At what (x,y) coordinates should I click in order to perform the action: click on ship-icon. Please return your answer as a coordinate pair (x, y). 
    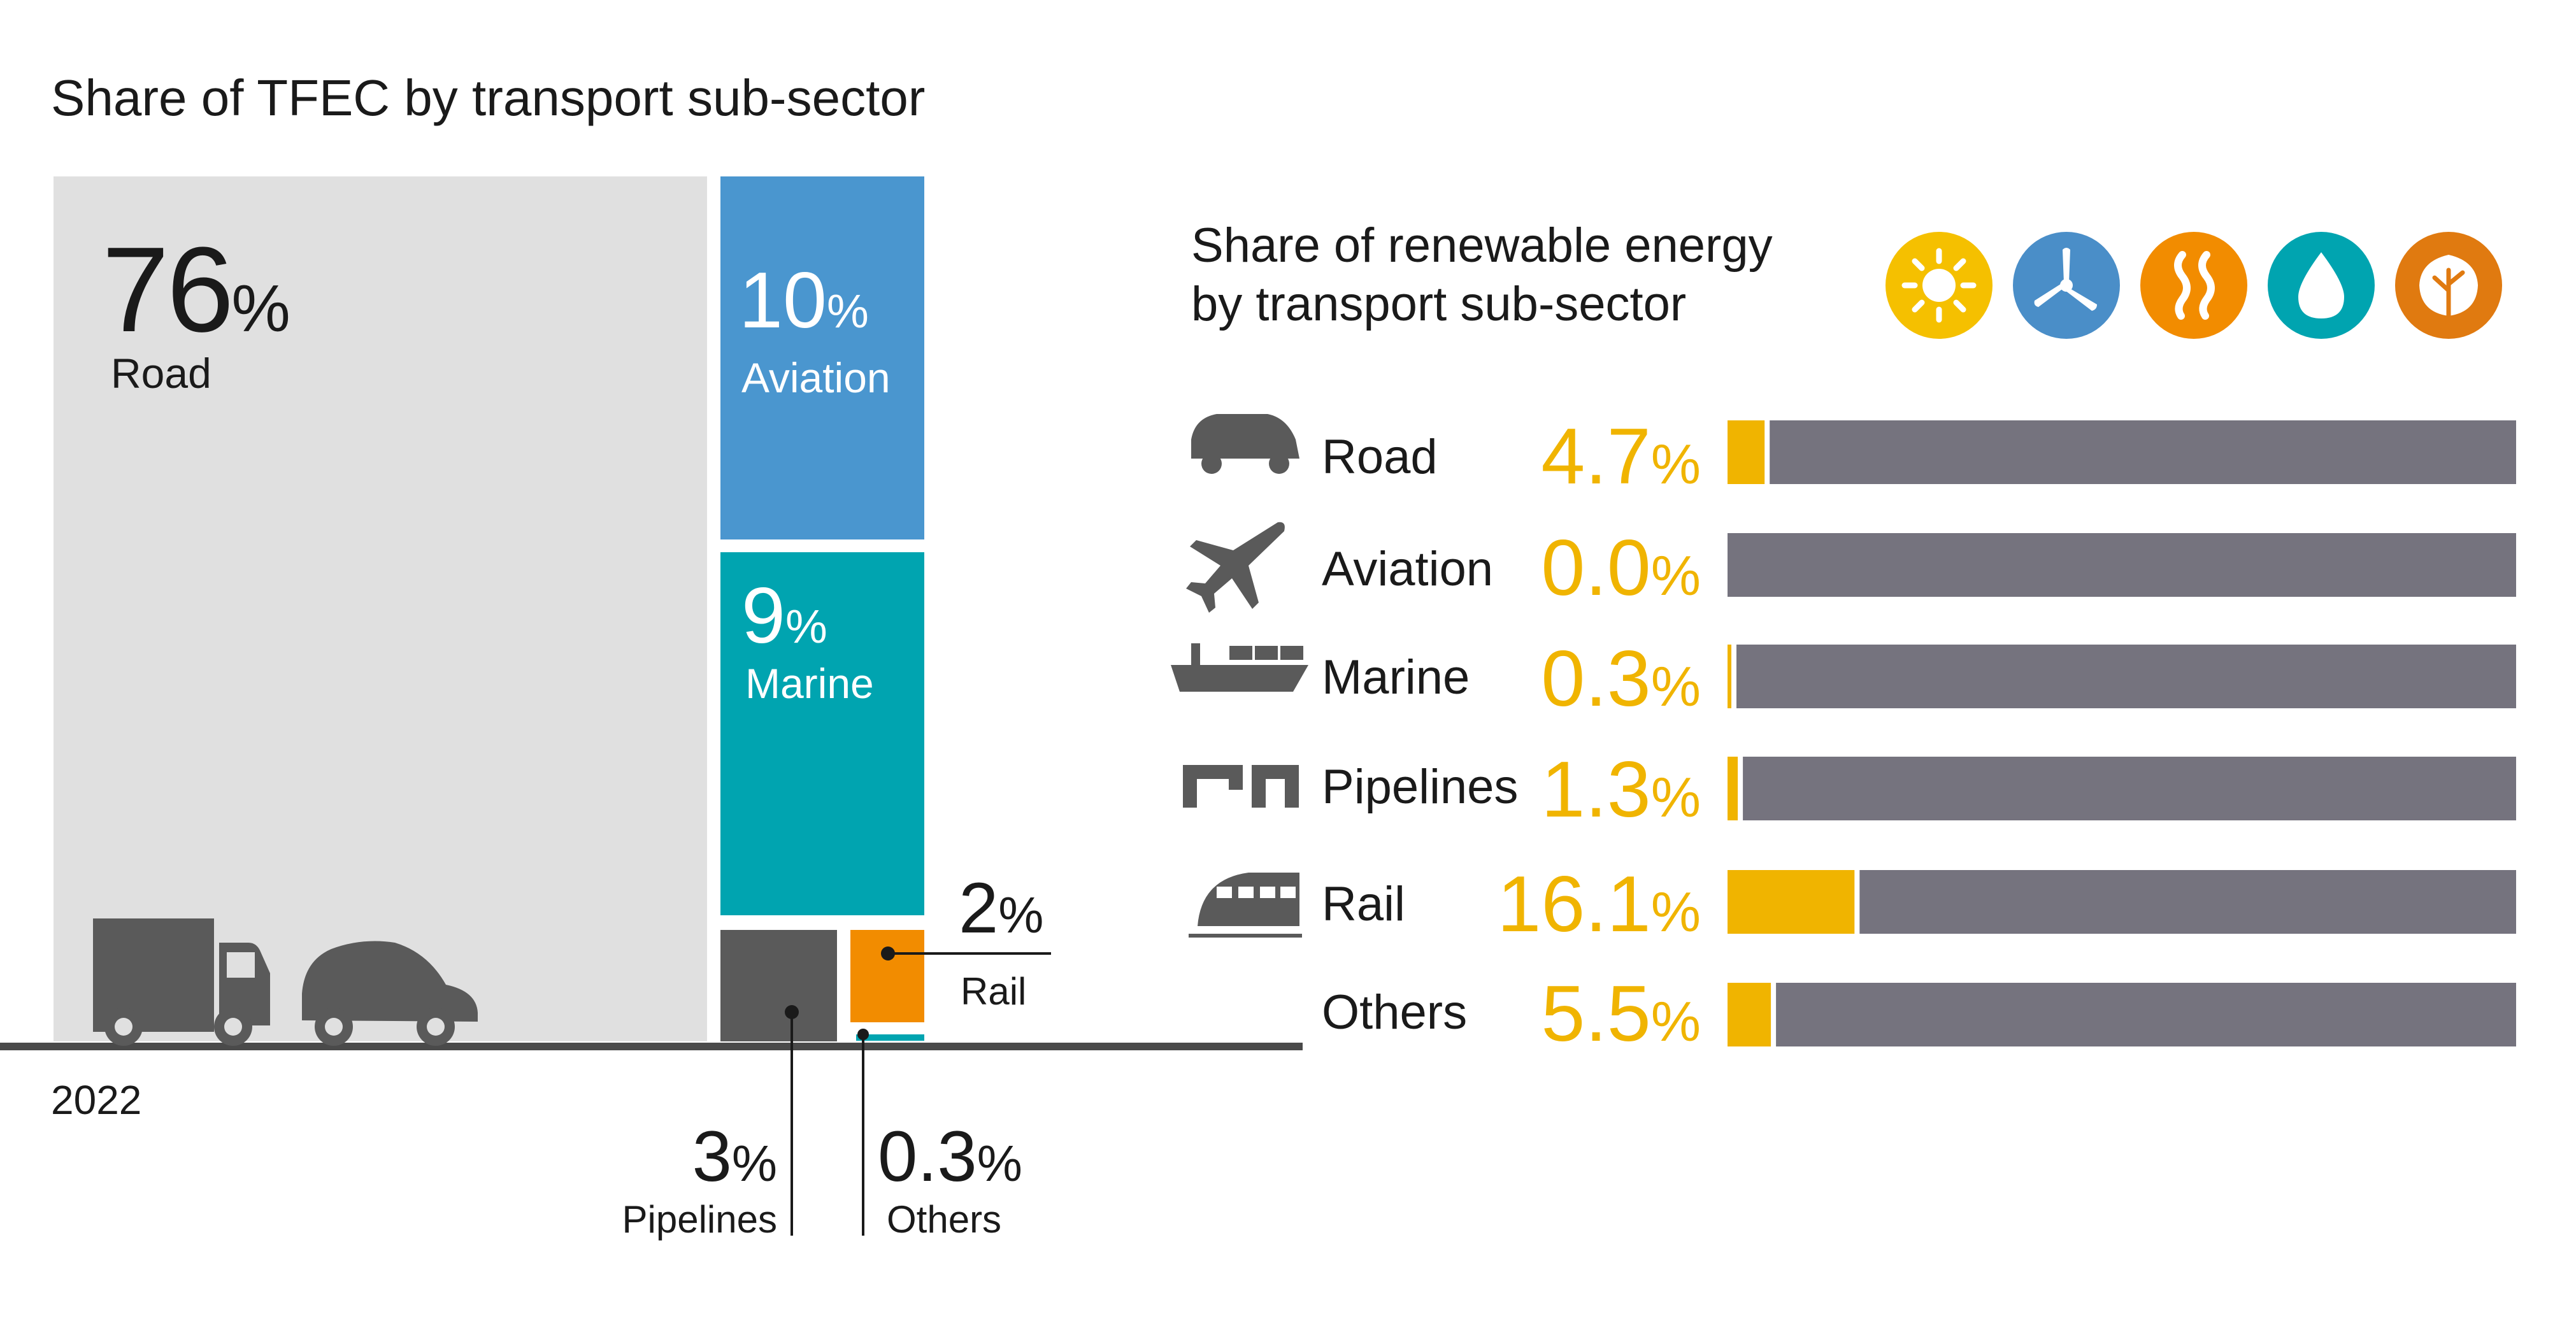
    Looking at the image, I should click on (1240, 667).